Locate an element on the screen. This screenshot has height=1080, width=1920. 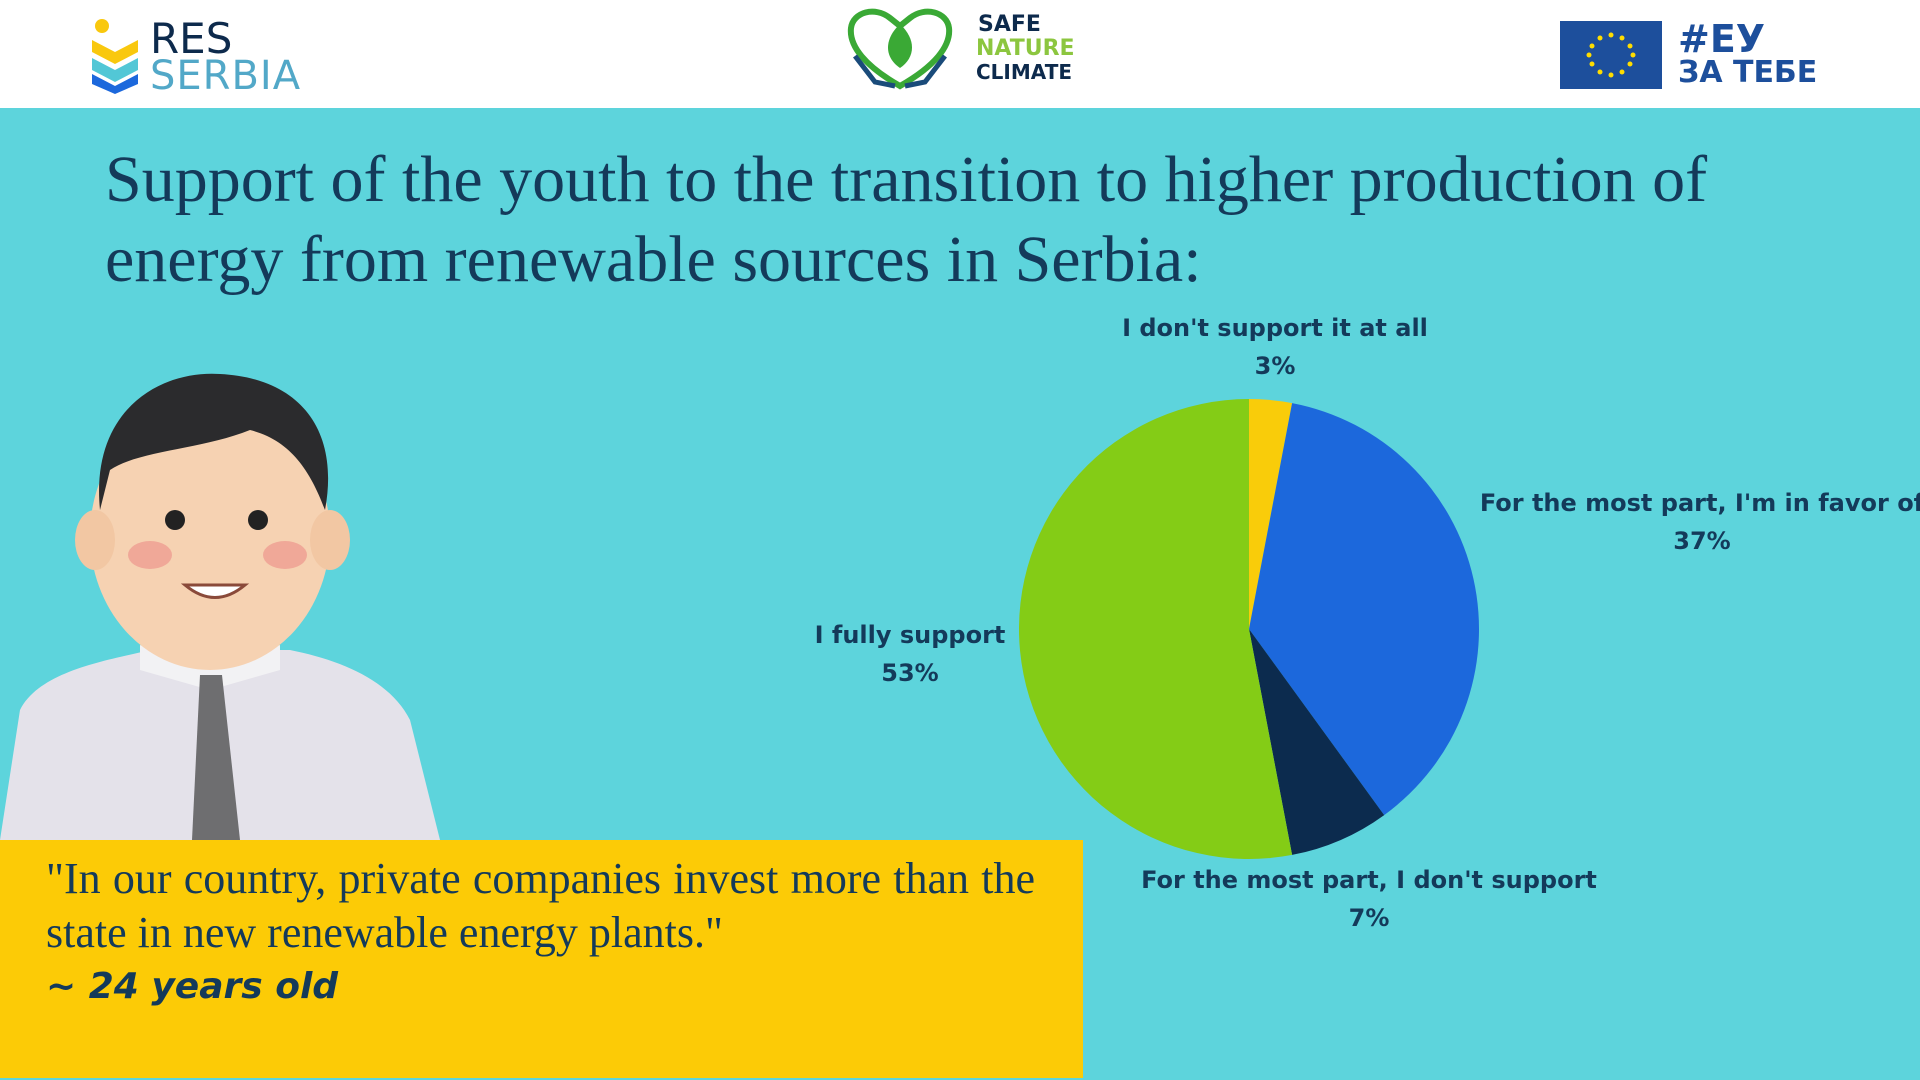
res-serbia-icon is located at coordinates (115, 56).